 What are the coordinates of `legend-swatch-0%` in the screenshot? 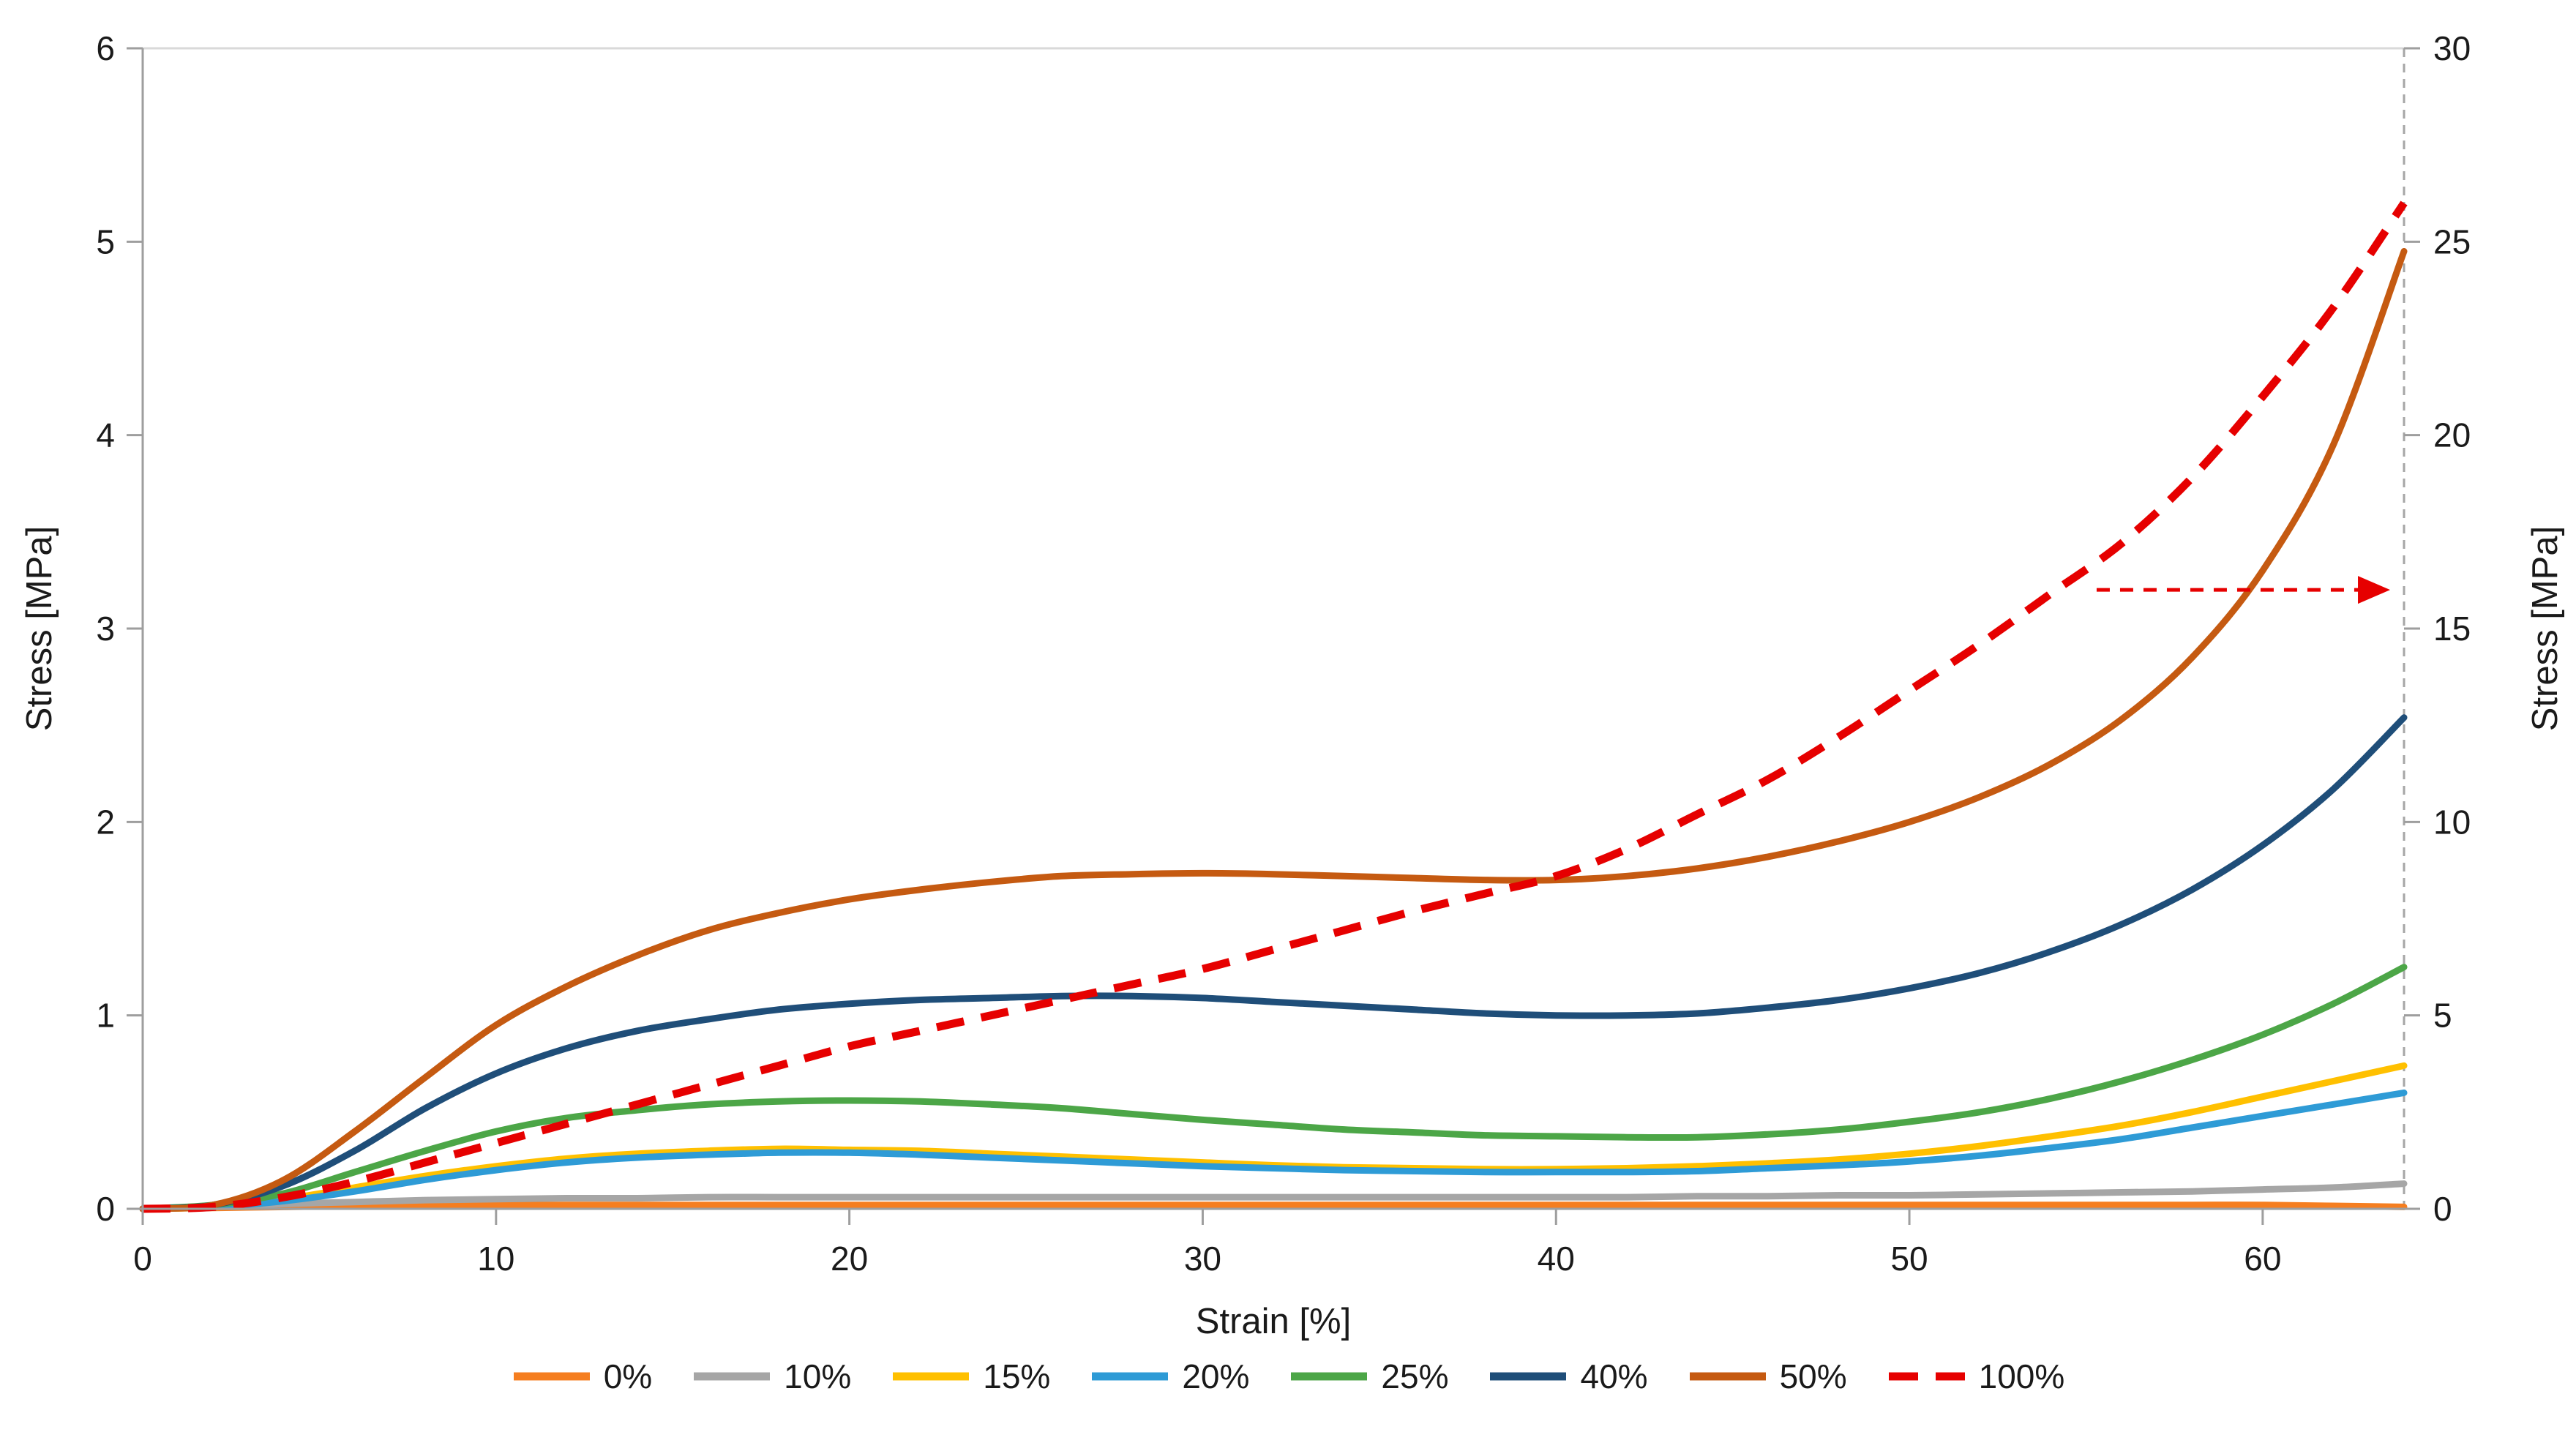 It's located at (551, 1376).